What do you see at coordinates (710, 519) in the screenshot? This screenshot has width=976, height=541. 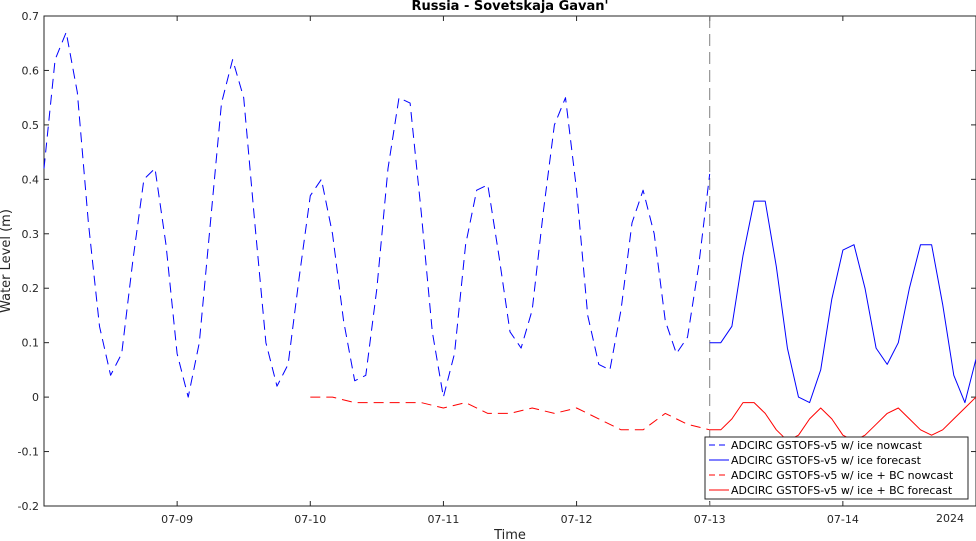 I see `x-tick-label: 07-13` at bounding box center [710, 519].